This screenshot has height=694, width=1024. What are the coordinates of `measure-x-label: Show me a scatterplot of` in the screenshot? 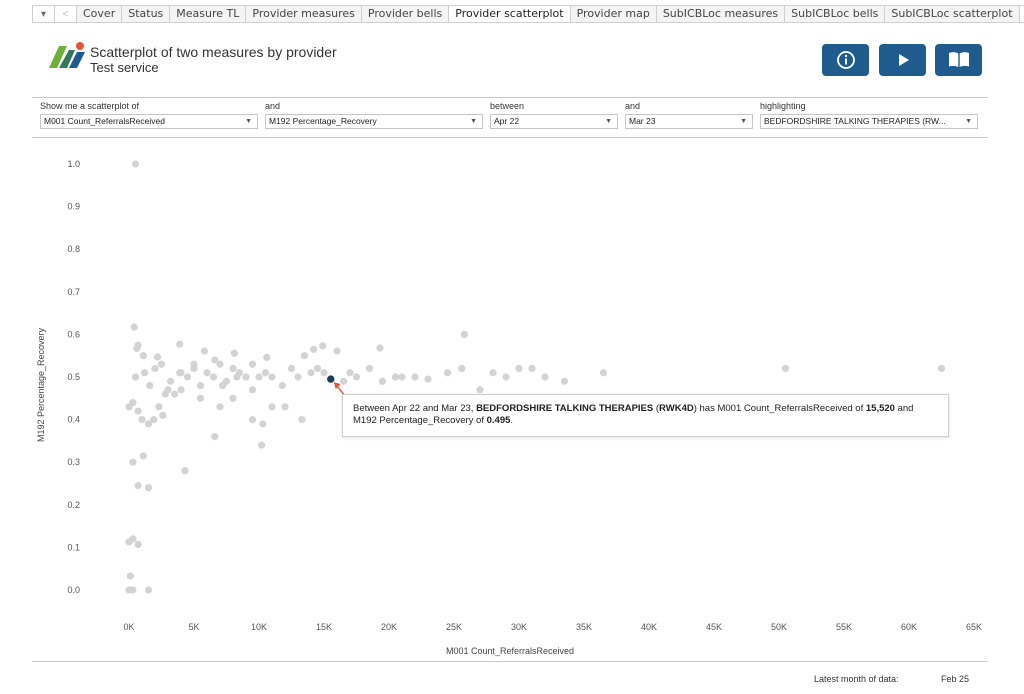 It's located at (90, 106).